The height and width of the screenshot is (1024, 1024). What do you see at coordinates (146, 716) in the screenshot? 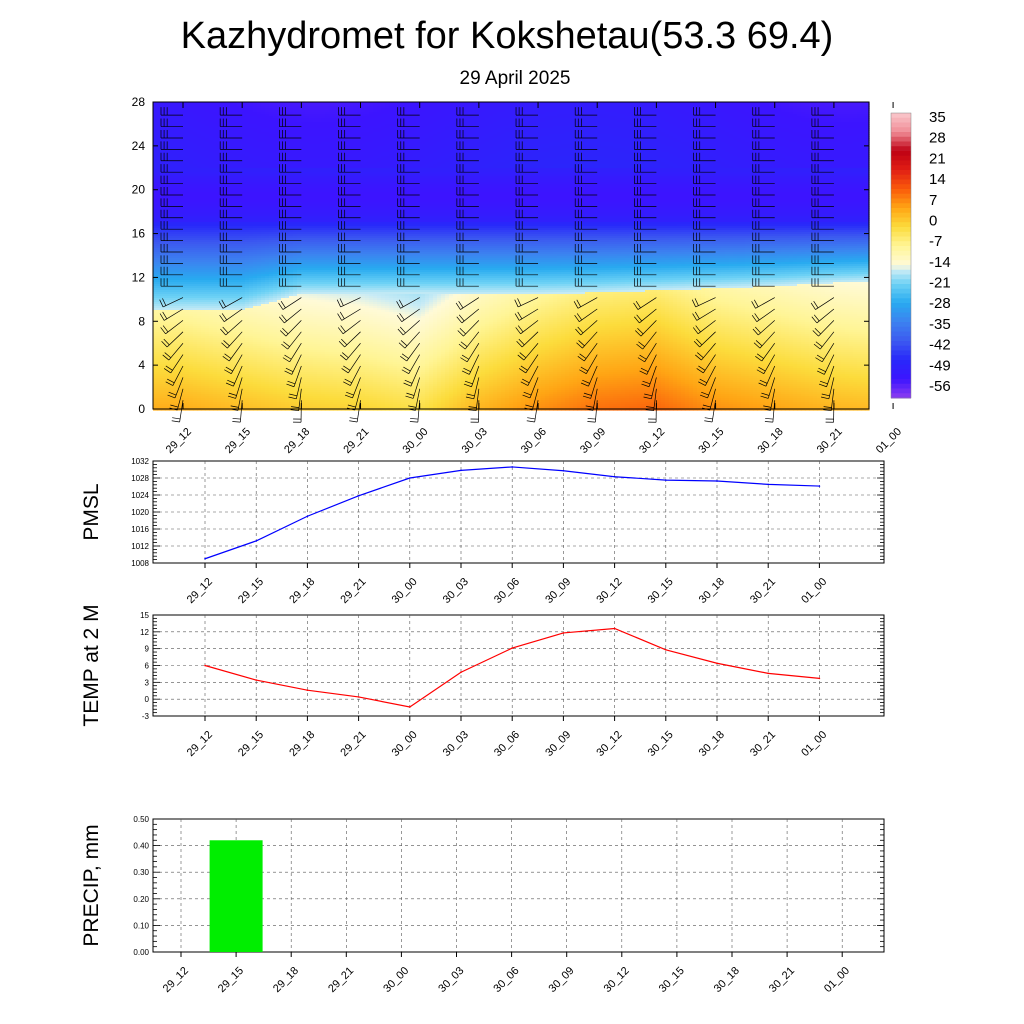
I see `y-tick-label: -3` at bounding box center [146, 716].